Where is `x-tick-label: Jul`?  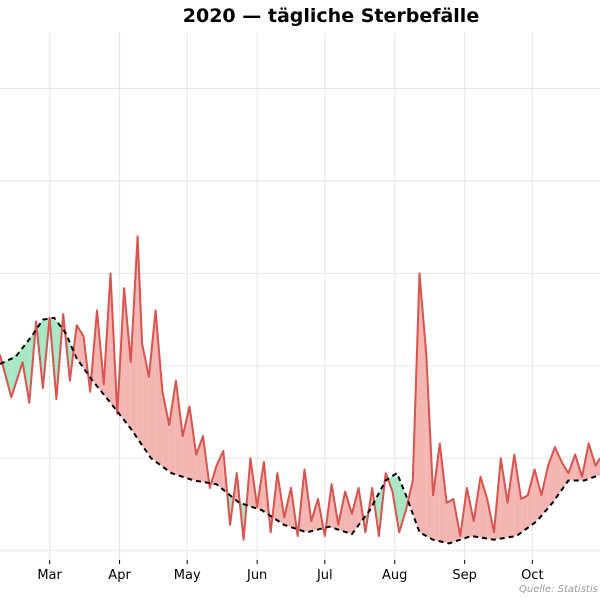 x-tick-label: Jul is located at coordinates (324, 575).